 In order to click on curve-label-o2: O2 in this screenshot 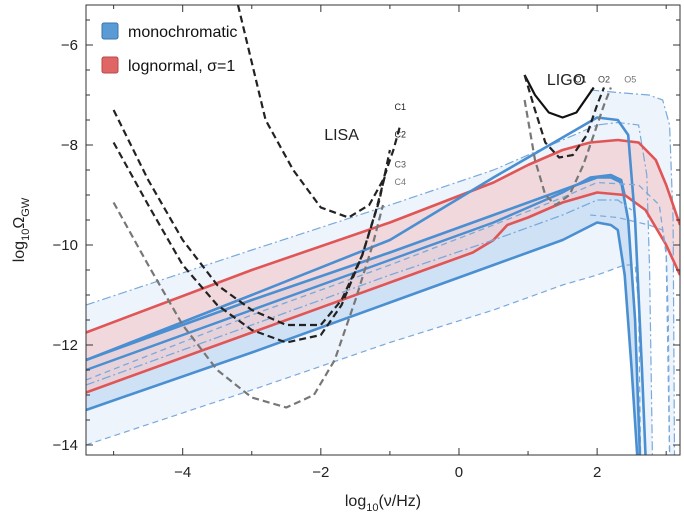, I will do `click(604, 80)`.